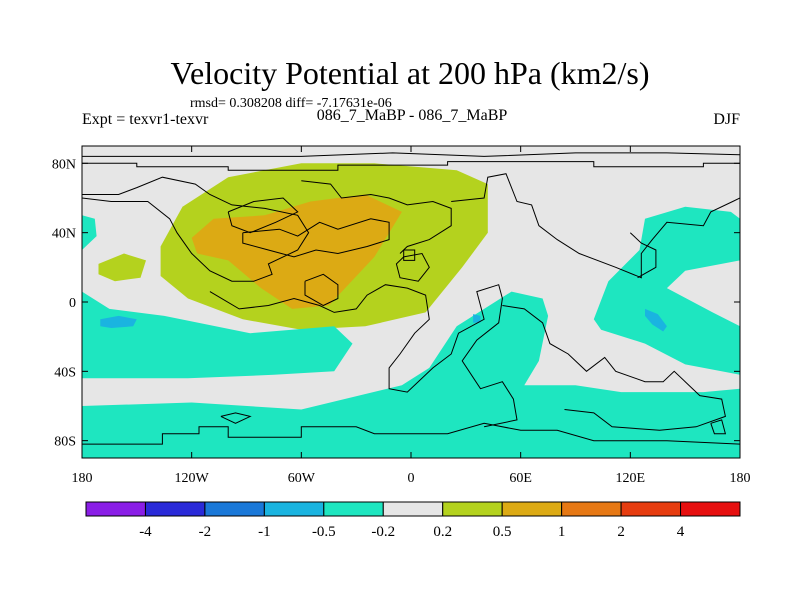 Image resolution: width=800 pixels, height=600 pixels. What do you see at coordinates (411, 154) in the screenshot?
I see `coast-north-arctic` at bounding box center [411, 154].